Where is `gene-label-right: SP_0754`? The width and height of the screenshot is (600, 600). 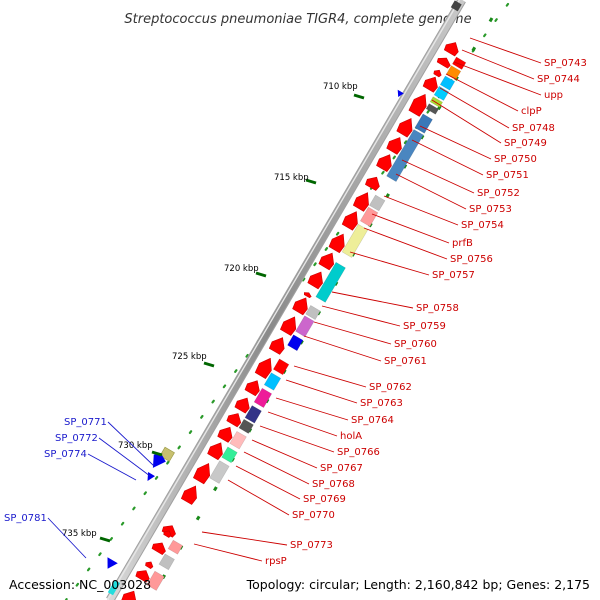 gene-label-right: SP_0754 is located at coordinates (482, 225).